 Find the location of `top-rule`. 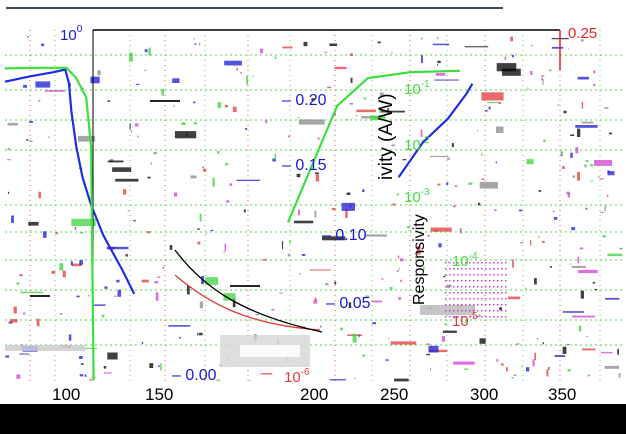

top-rule is located at coordinates (254, 8).